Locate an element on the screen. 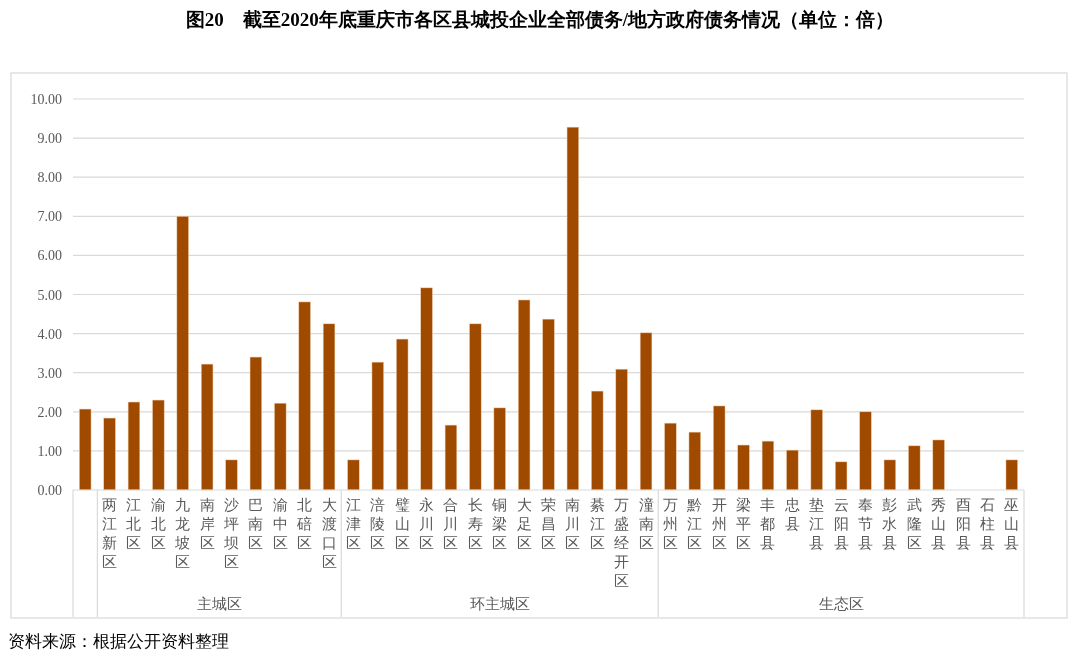 The image size is (1080, 661). chart-title: 图20 截至2020年底重庆市各区县城投企业全部债务/地方政府债务情况（单位：倍） is located at coordinates (540, 19).